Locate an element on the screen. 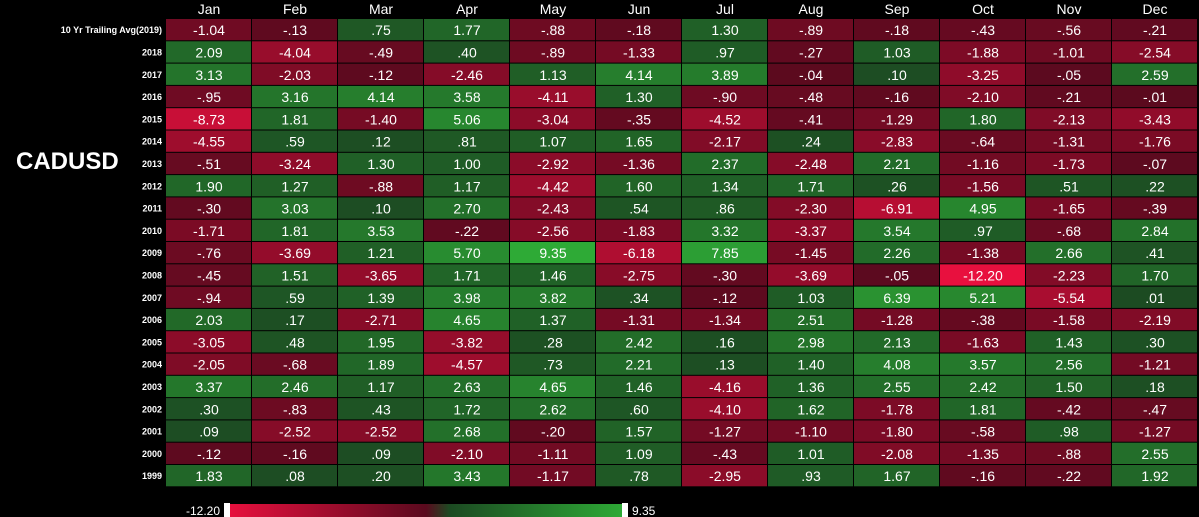 Image resolution: width=1199 pixels, height=517 pixels. cell-value-label: -.05 is located at coordinates (1069, 75).